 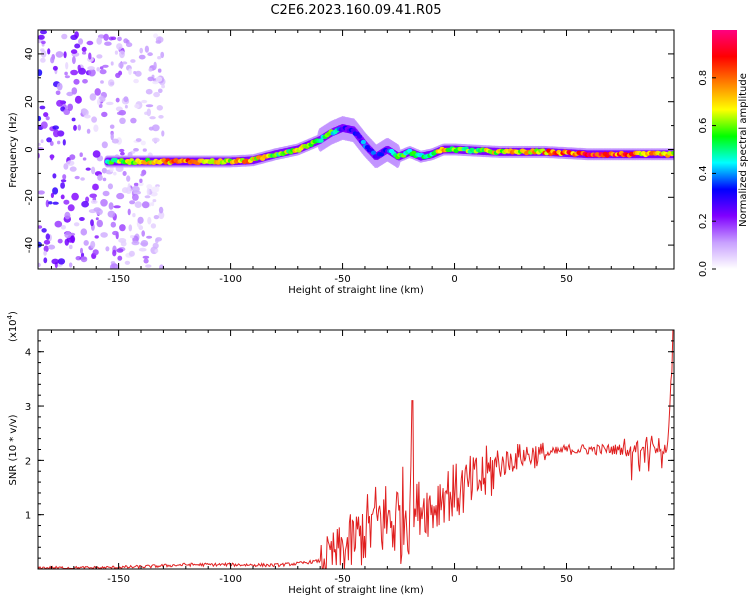 What do you see at coordinates (342, 579) in the screenshot?
I see `snr-x-tick-label: -50` at bounding box center [342, 579].